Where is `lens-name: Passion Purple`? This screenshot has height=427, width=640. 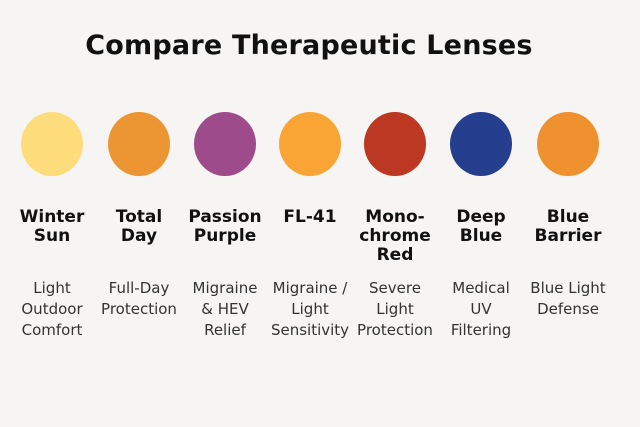
lens-name: Passion Purple is located at coordinates (225, 226).